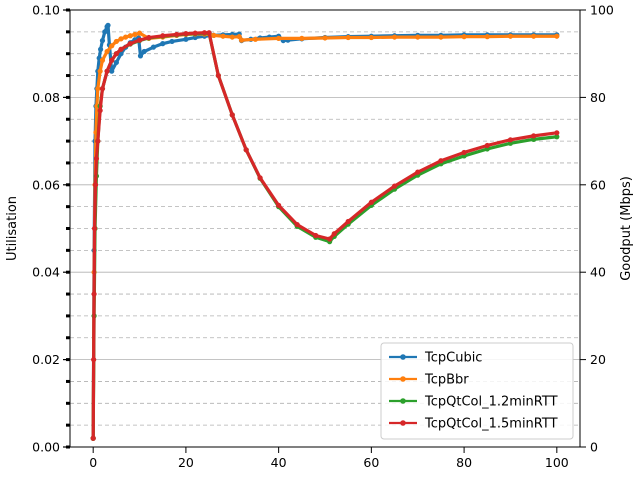 This screenshot has height=480, width=640. I want to click on y-right-tick-label: 60, so click(598, 184).